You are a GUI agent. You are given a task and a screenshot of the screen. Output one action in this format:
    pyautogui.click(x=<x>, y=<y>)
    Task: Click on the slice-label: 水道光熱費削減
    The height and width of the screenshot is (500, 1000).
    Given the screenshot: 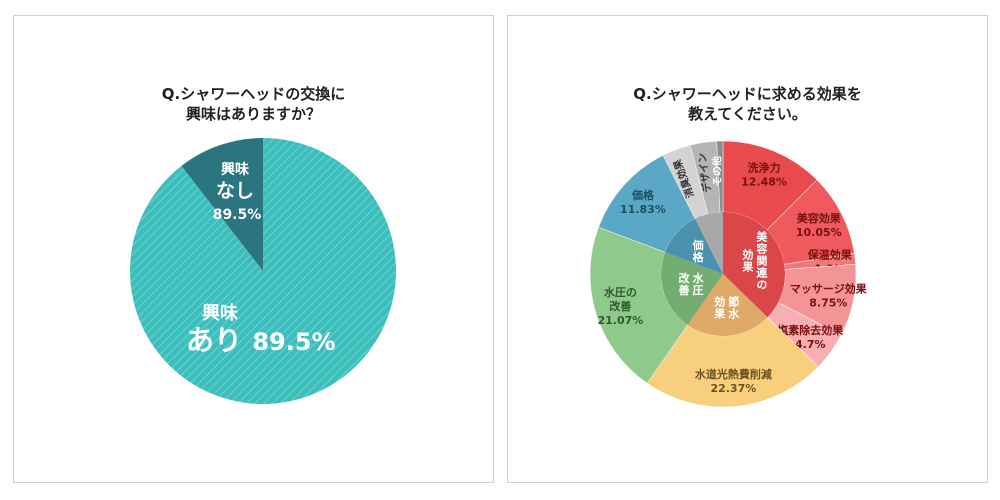 What is the action you would take?
    pyautogui.click(x=733, y=374)
    